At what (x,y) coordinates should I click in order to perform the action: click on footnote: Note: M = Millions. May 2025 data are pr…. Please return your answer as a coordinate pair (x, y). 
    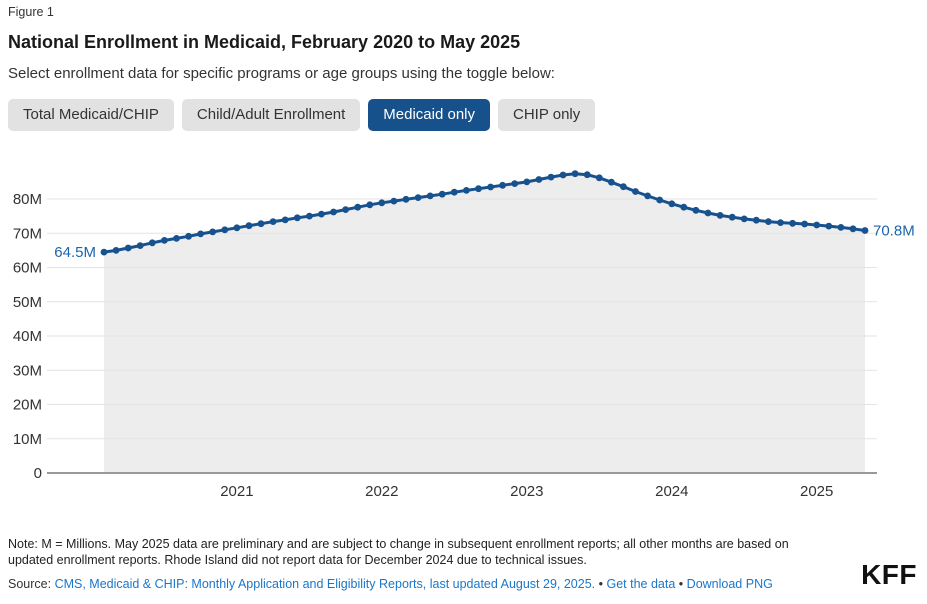
    Looking at the image, I should click on (398, 552).